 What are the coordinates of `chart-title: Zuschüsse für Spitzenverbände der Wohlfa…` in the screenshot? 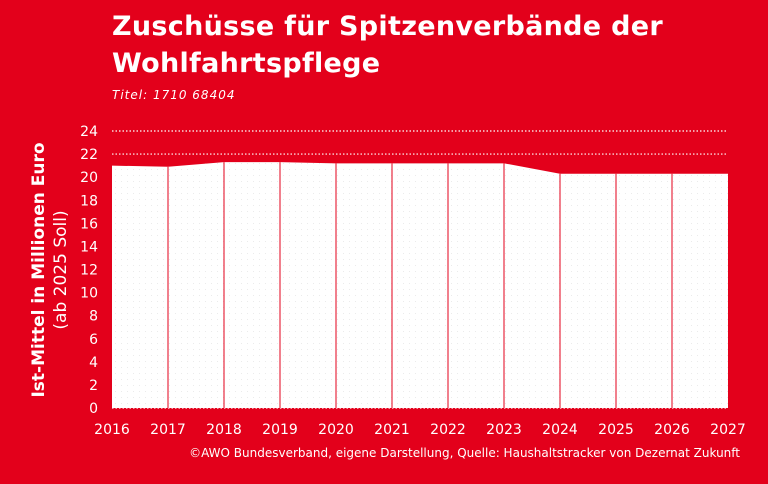 It's located at (387, 45).